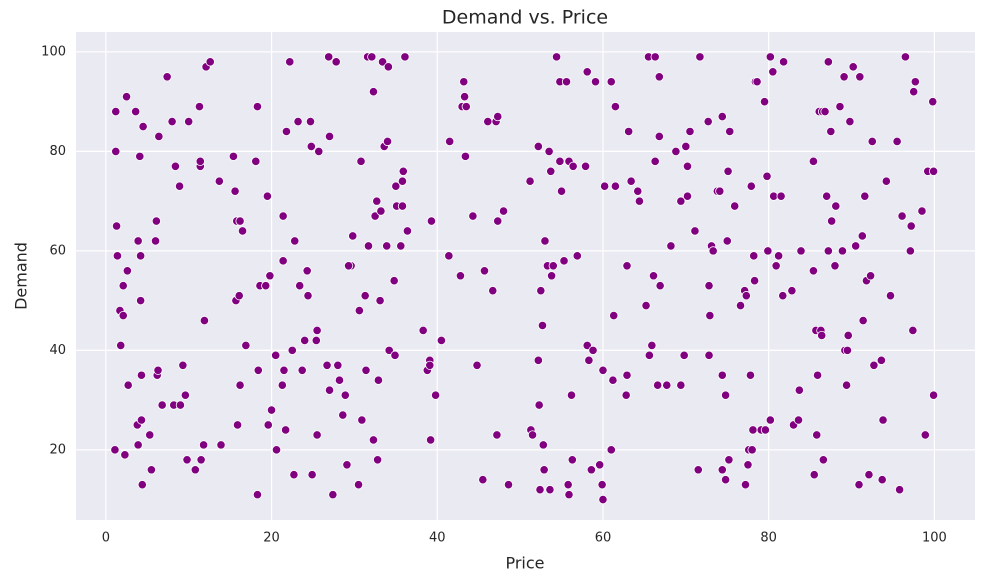 The width and height of the screenshot is (984, 584). Describe the element at coordinates (57, 350) in the screenshot. I see `y-tick-label: 40` at that location.